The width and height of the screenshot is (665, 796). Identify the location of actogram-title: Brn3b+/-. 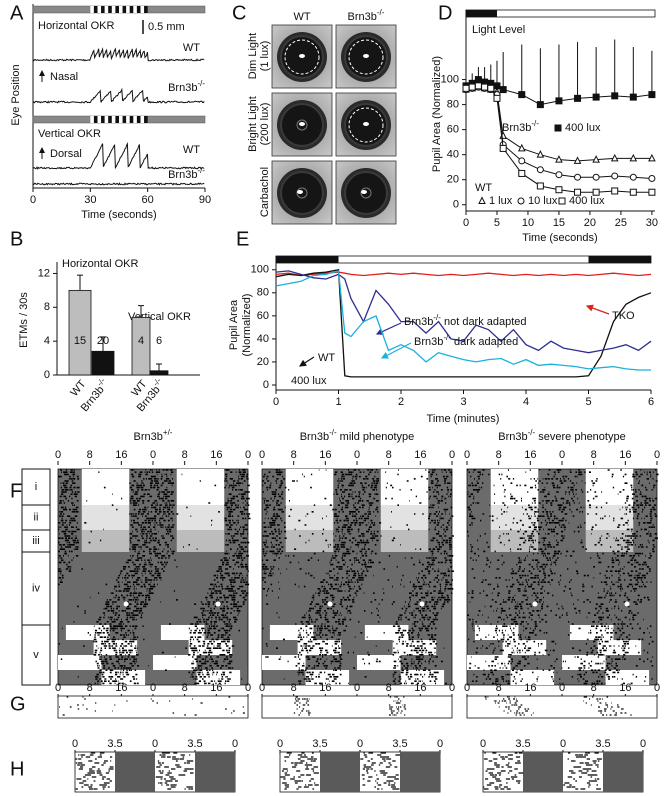
(153, 435).